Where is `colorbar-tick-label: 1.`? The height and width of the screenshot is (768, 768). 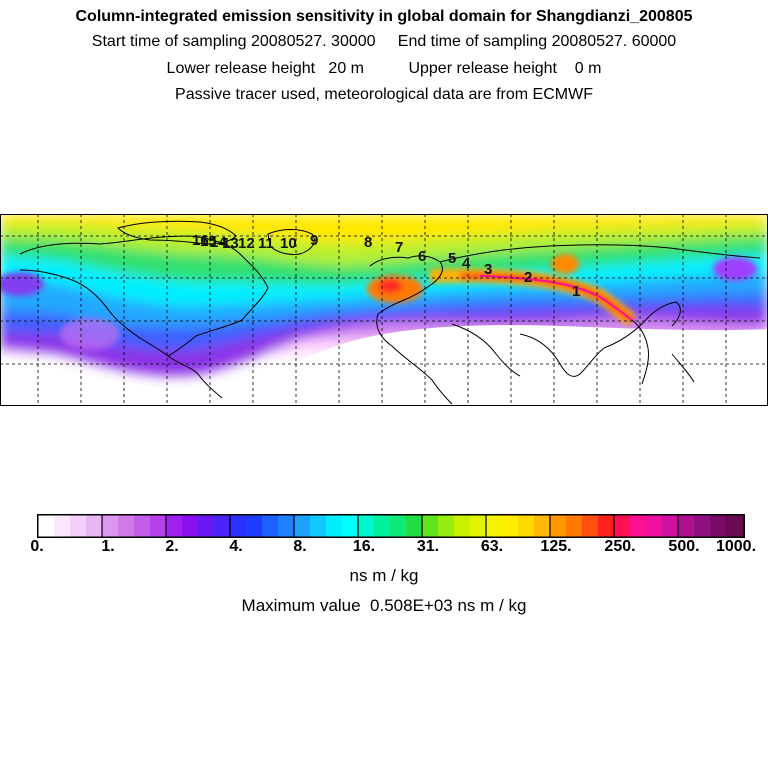
colorbar-tick-label: 1. is located at coordinates (108, 546).